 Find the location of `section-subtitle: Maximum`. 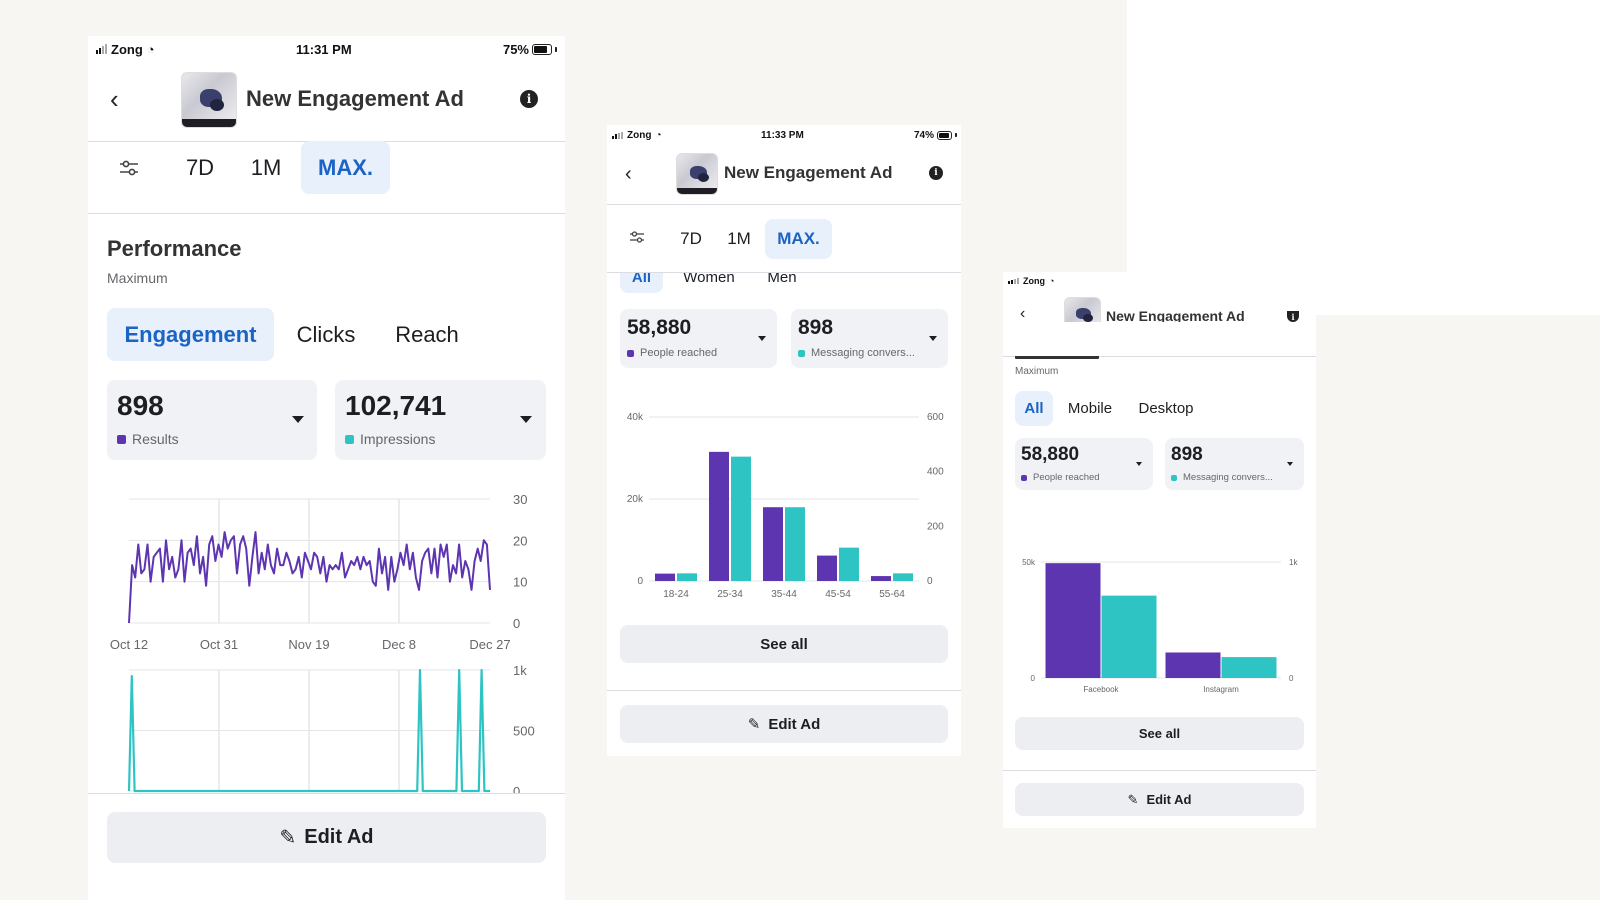

section-subtitle: Maximum is located at coordinates (137, 278).